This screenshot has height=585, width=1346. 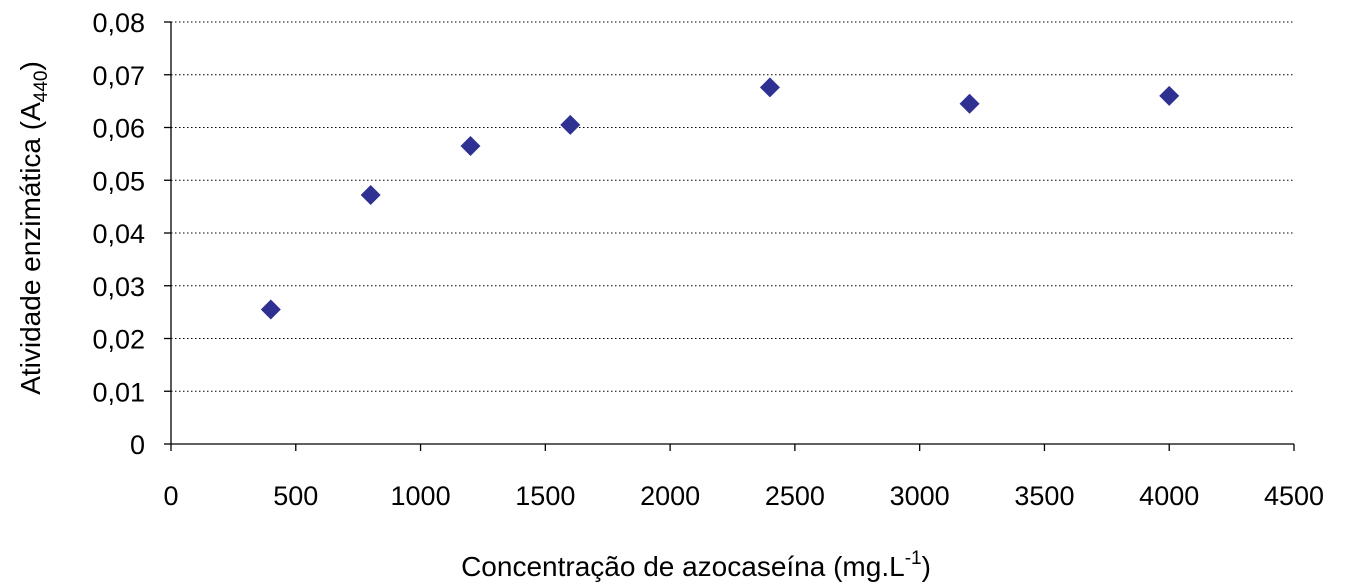 I want to click on x-tick-labels: 0 500 1000 1500 2000 2500 3000 3500 4000 4500, so click(x=743, y=496).